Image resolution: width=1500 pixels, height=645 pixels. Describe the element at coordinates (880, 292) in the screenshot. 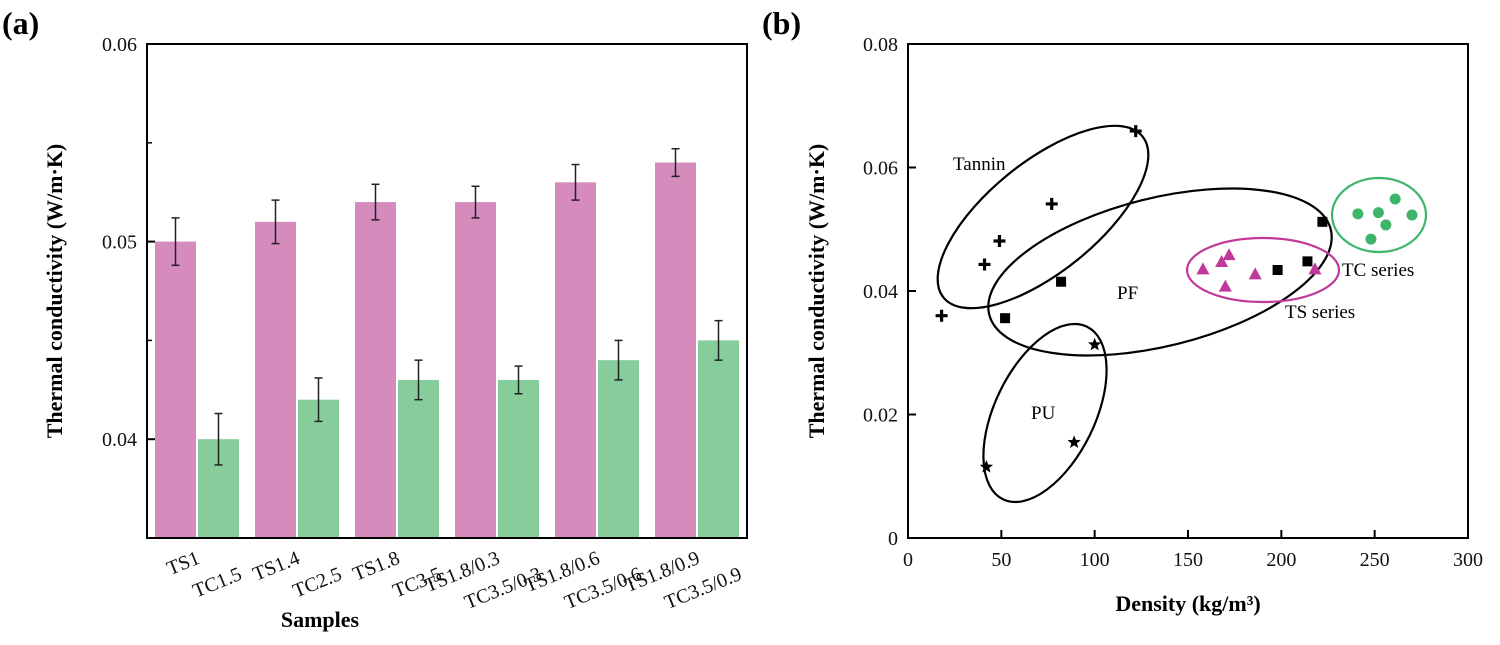

I see `y-tick-label-b-2: 0.04` at that location.